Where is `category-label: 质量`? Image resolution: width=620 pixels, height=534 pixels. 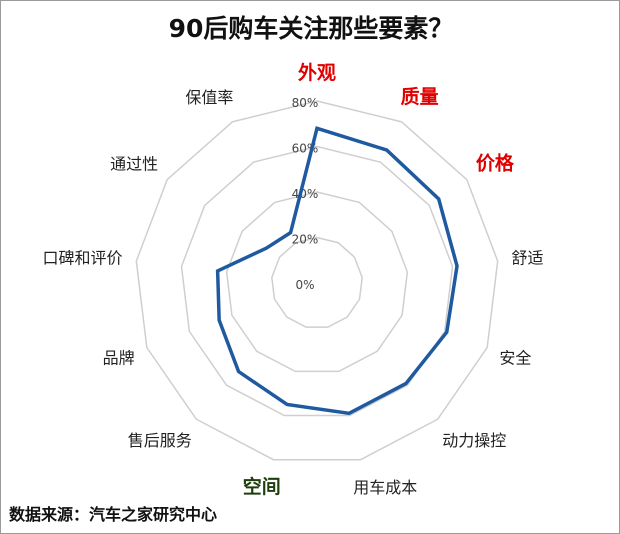
category-label: 质量 is located at coordinates (420, 97).